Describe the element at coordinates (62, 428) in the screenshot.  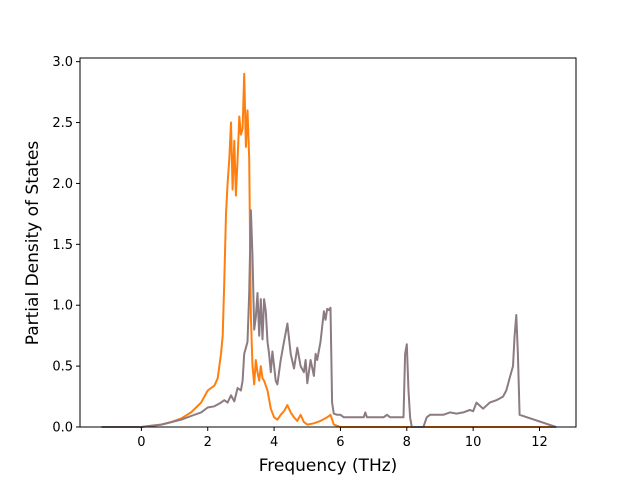
I see `y-tick-label: 0.0` at that location.